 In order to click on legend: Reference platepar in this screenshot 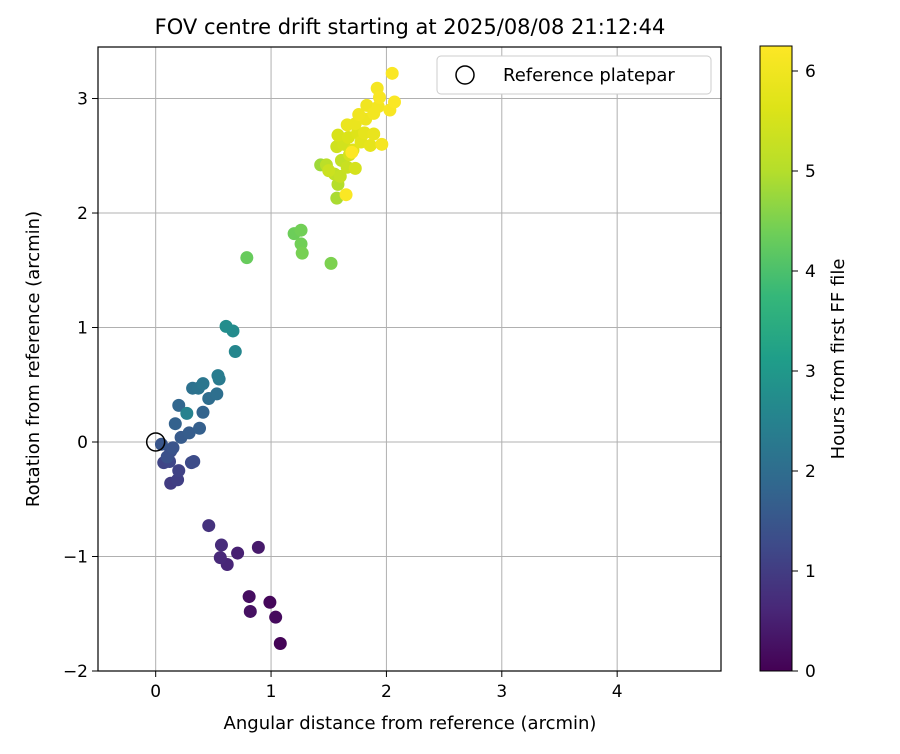, I will do `click(574, 75)`.